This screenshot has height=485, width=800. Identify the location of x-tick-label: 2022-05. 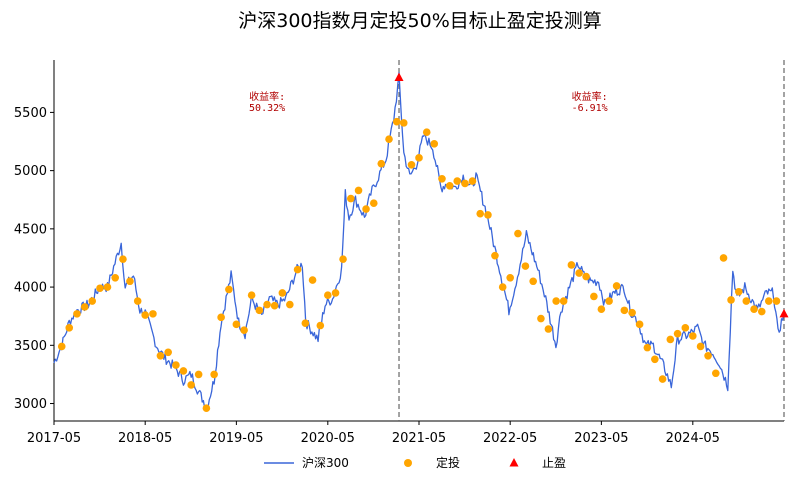
(510, 438).